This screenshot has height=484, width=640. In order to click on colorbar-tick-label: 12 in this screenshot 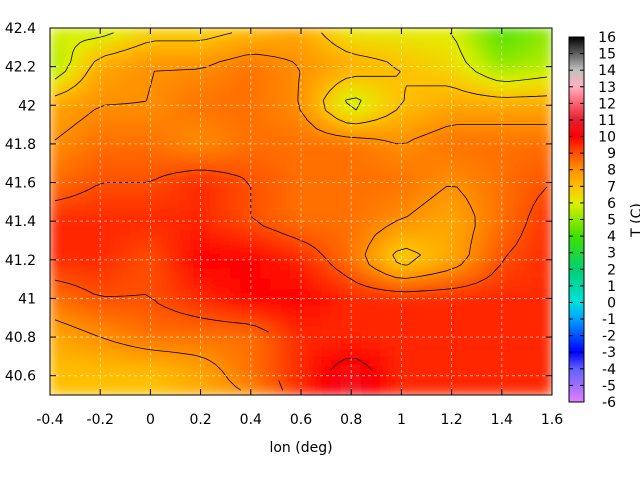, I will do `click(607, 104)`.